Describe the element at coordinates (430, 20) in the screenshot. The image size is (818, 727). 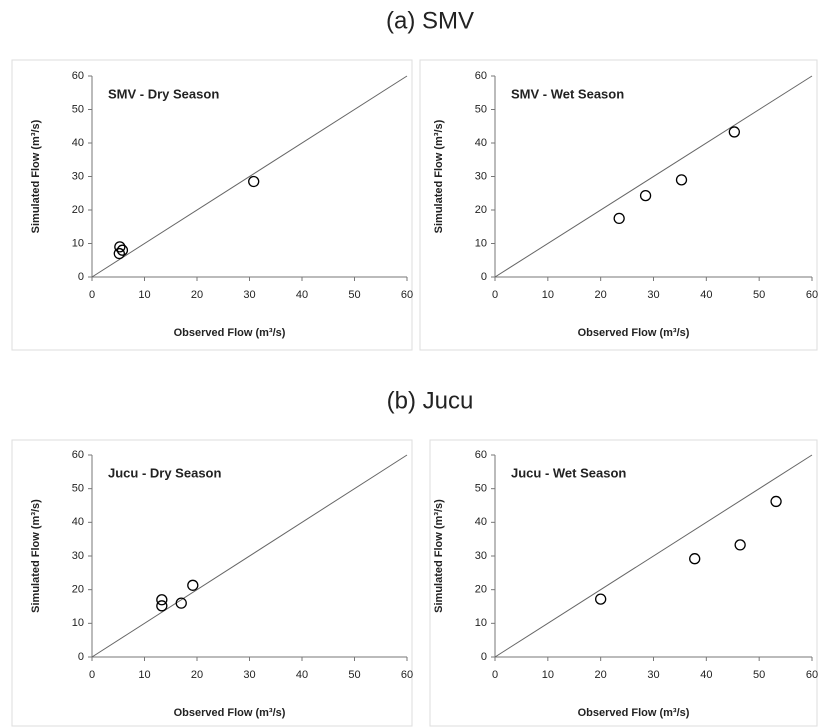
I see `section-title: (a) SMV` at that location.